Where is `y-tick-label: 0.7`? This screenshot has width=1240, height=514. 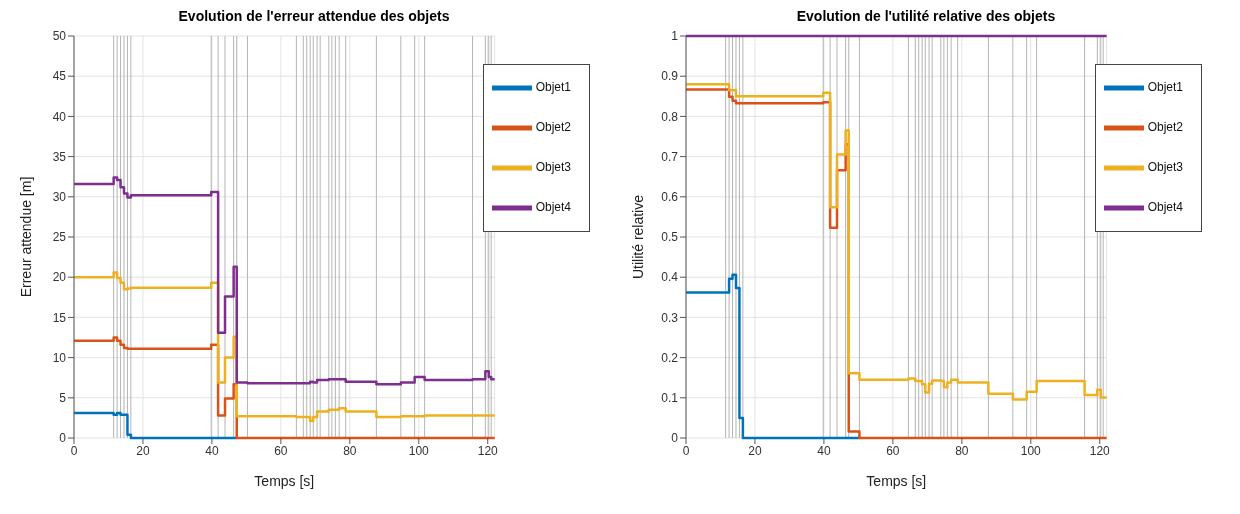 y-tick-label: 0.7 is located at coordinates (670, 156).